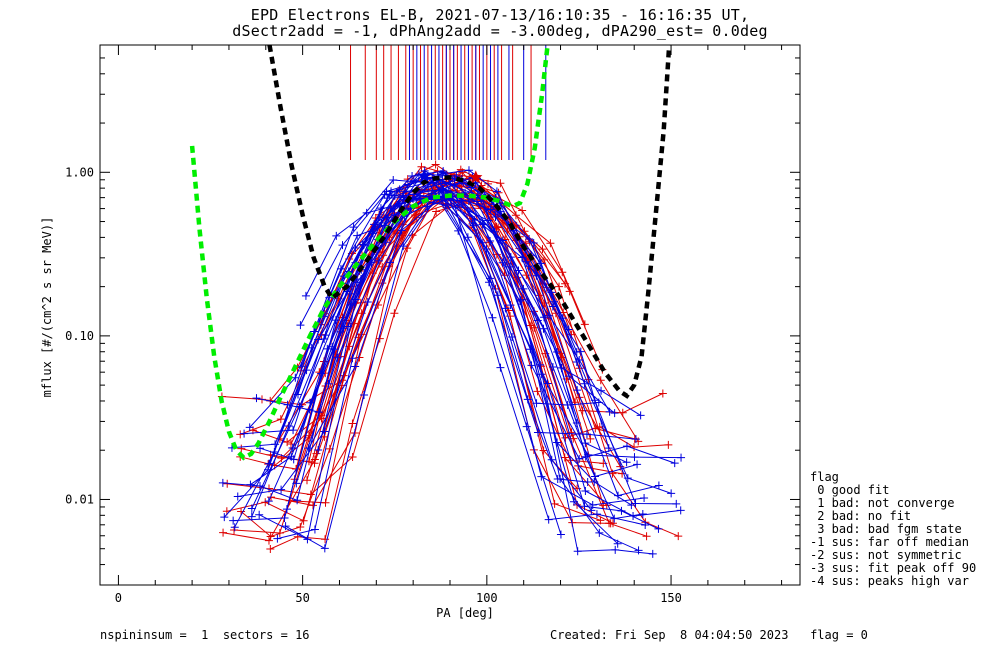 This screenshot has width=1000, height=650. I want to click on legend-item: -3 sus: fit peak off 90, so click(893, 568).